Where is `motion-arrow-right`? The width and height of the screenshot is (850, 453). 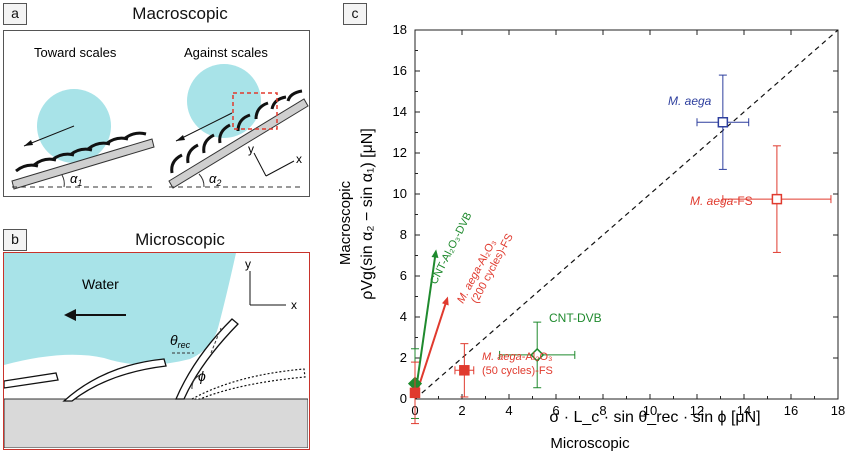
motion-arrow-right is located at coordinates (204, 127).